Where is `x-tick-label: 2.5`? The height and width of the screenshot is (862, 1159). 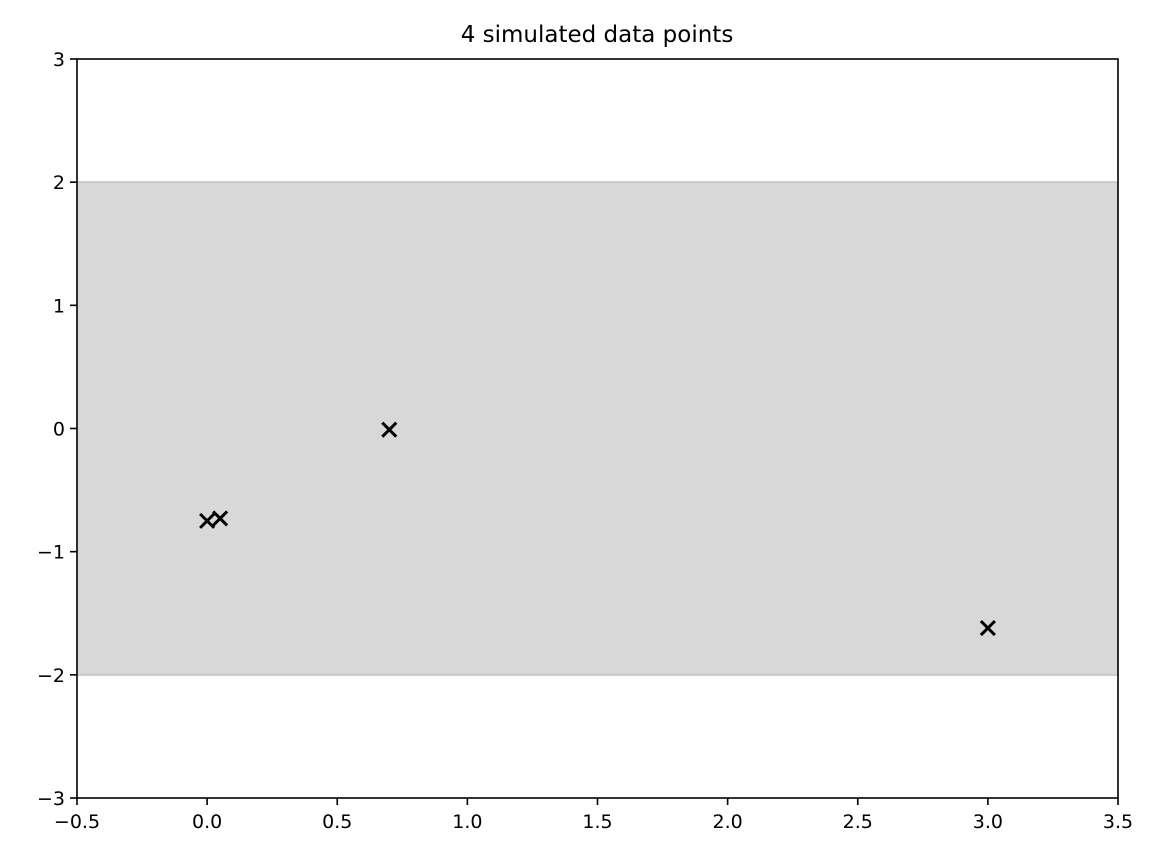
x-tick-label: 2.5 is located at coordinates (858, 822).